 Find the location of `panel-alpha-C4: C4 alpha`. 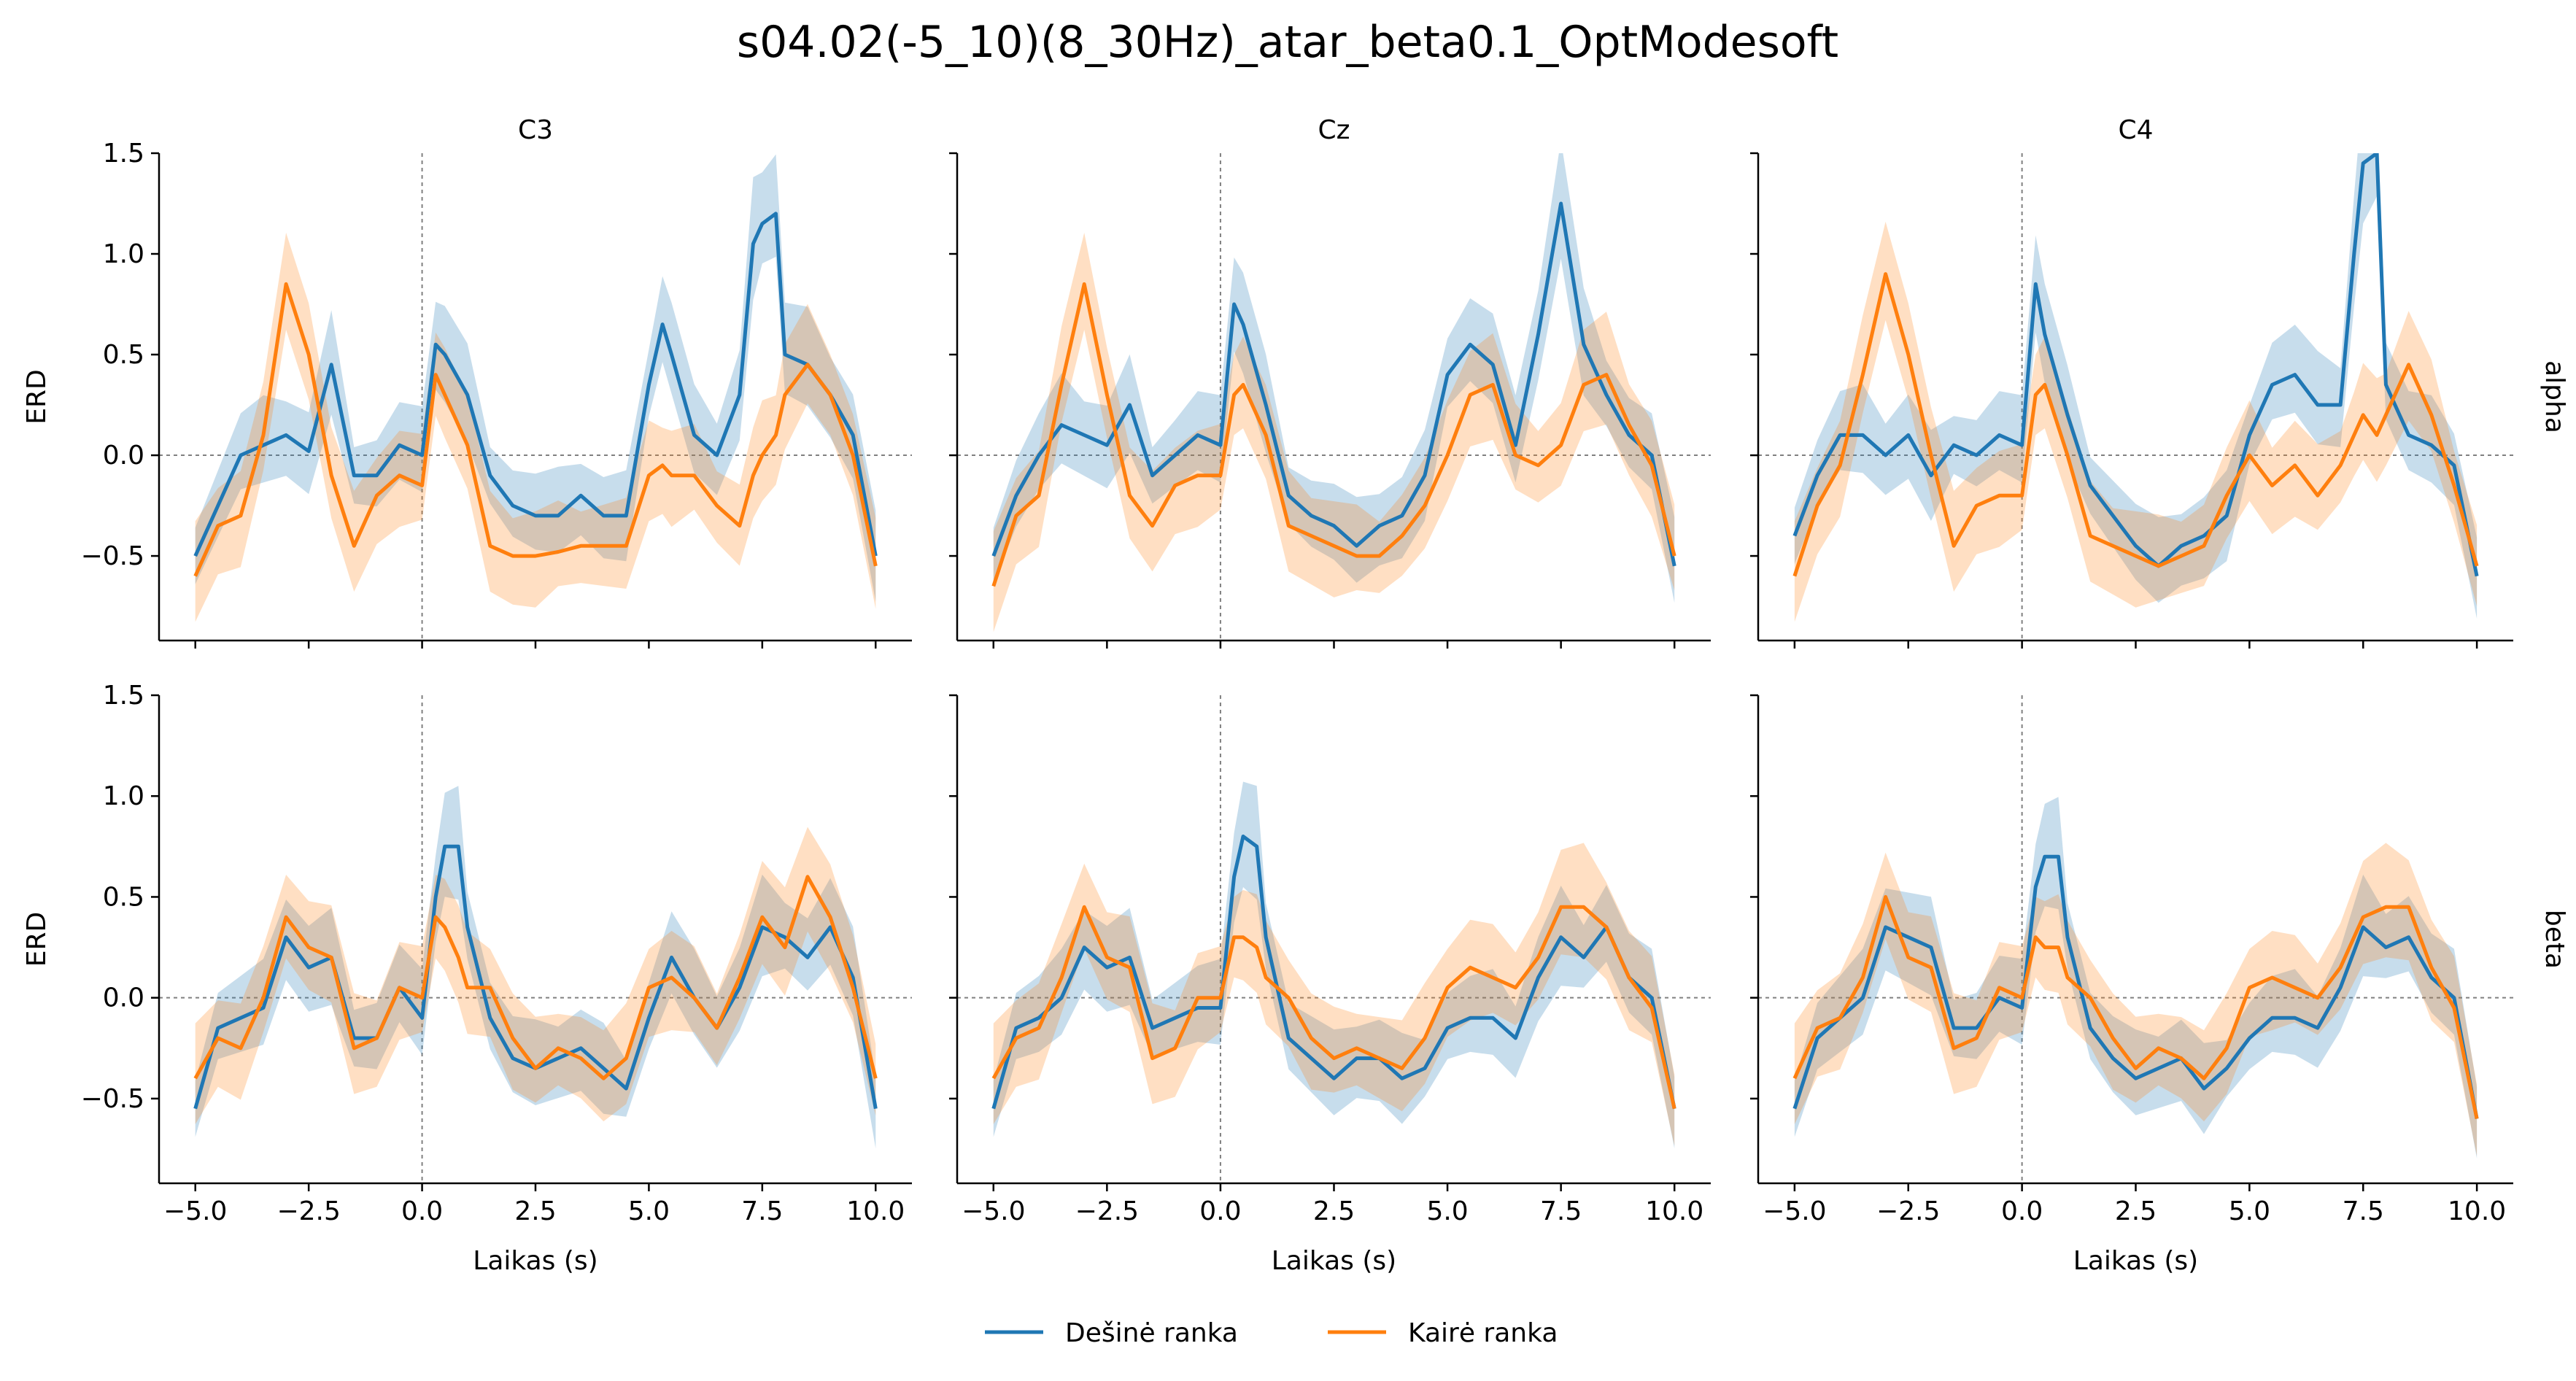

panel-alpha-C4: C4 alpha is located at coordinates (2159, 382).